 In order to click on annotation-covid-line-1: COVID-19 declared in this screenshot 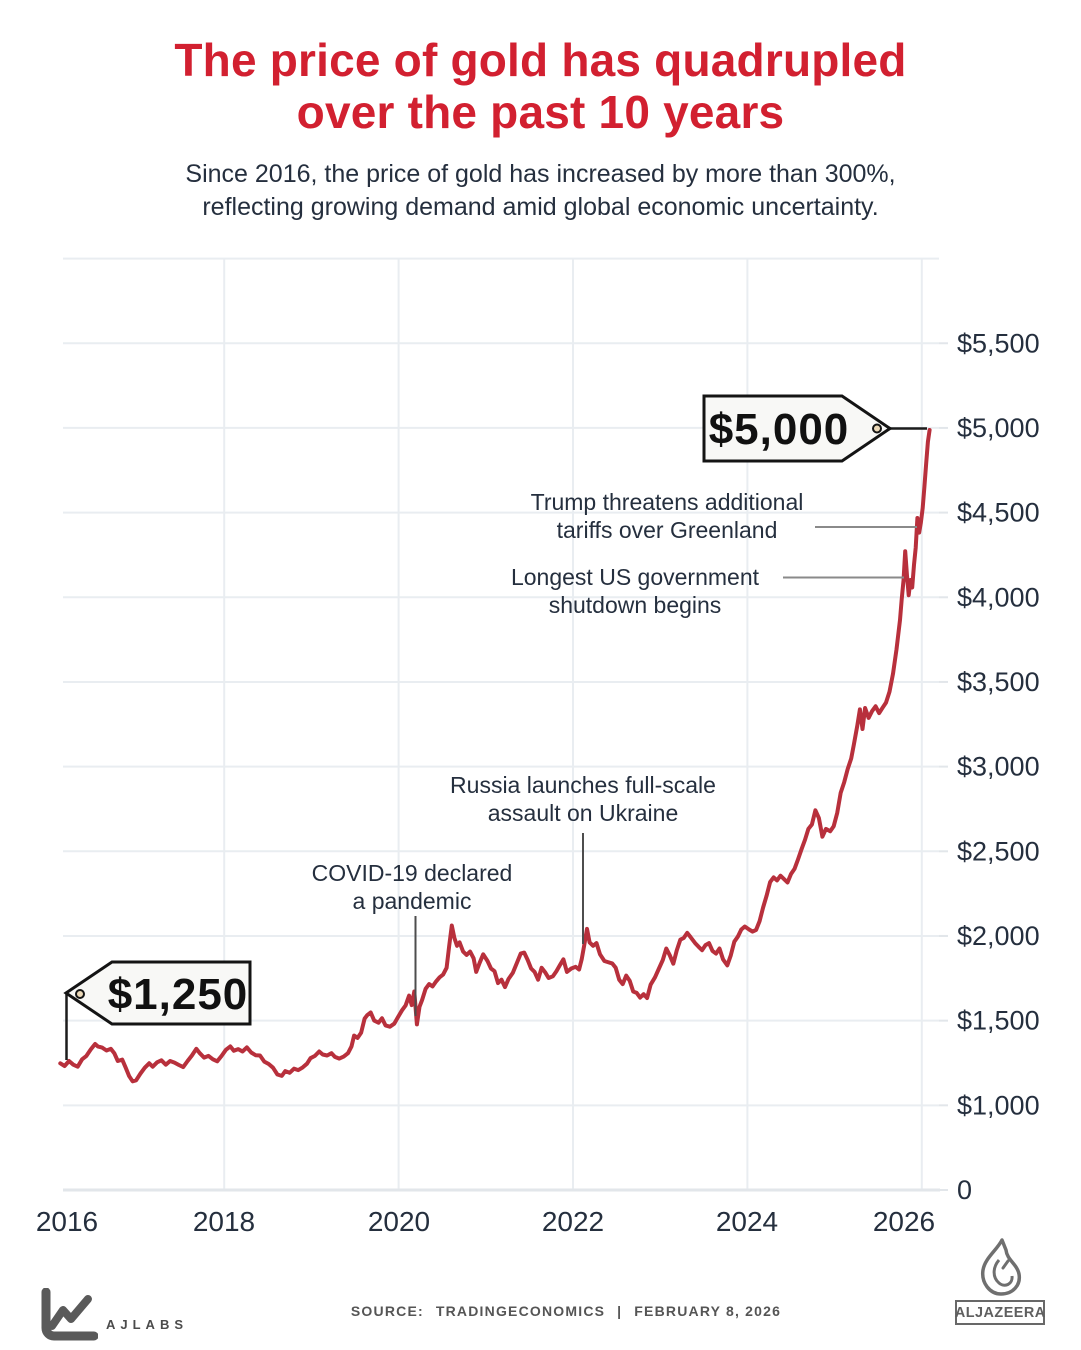, I will do `click(412, 873)`.